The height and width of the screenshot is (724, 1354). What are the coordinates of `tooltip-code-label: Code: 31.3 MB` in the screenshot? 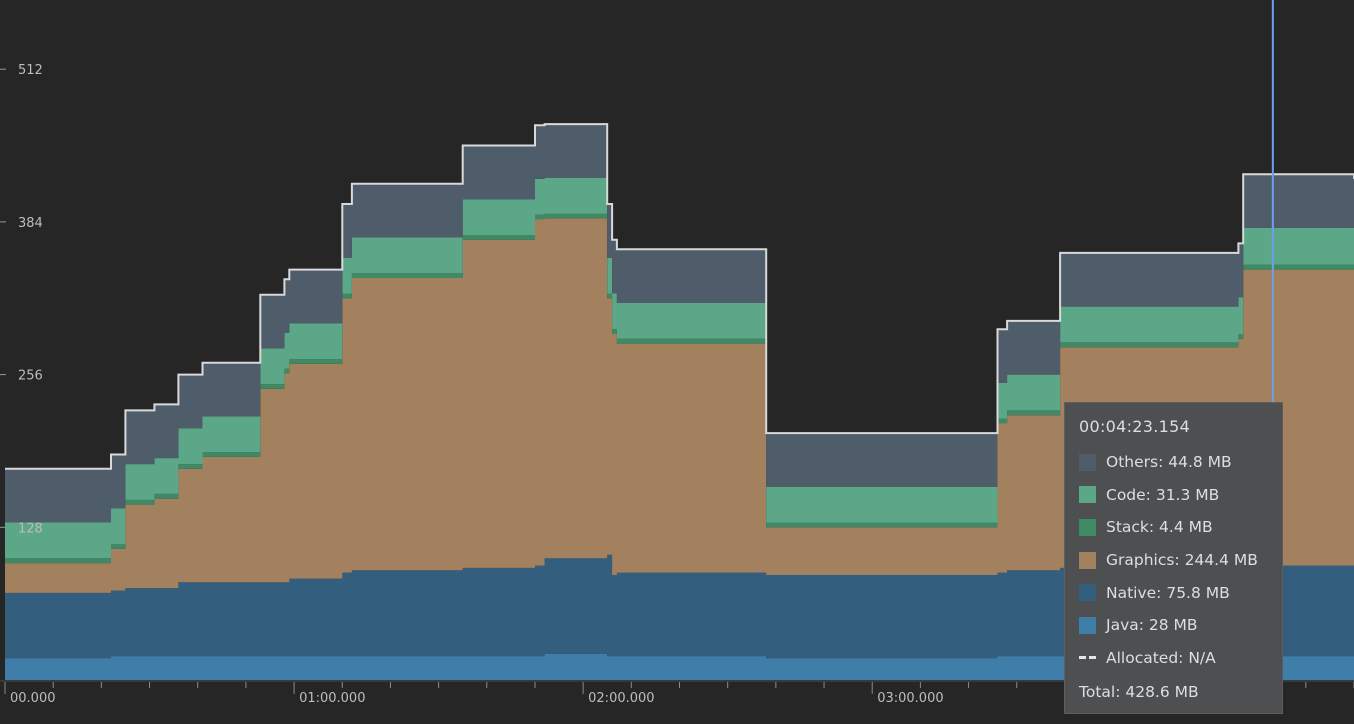 It's located at (1163, 494).